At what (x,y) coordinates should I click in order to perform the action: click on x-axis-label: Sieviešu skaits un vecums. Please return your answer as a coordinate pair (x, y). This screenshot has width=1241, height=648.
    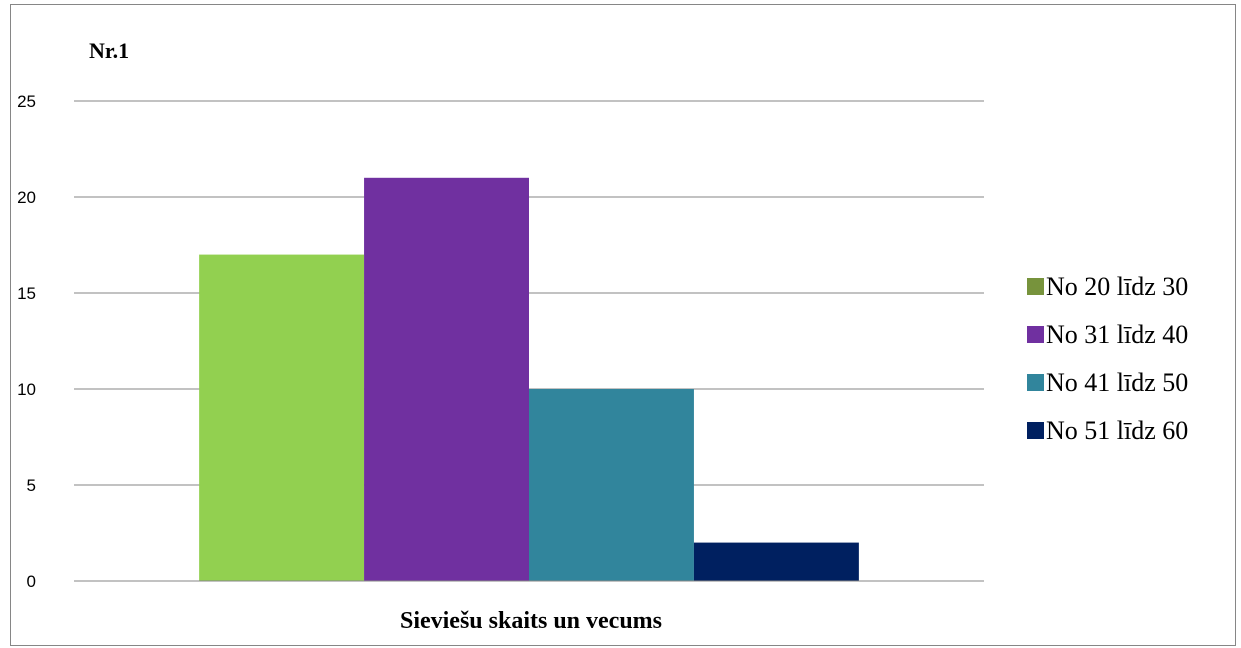
    Looking at the image, I should click on (531, 621).